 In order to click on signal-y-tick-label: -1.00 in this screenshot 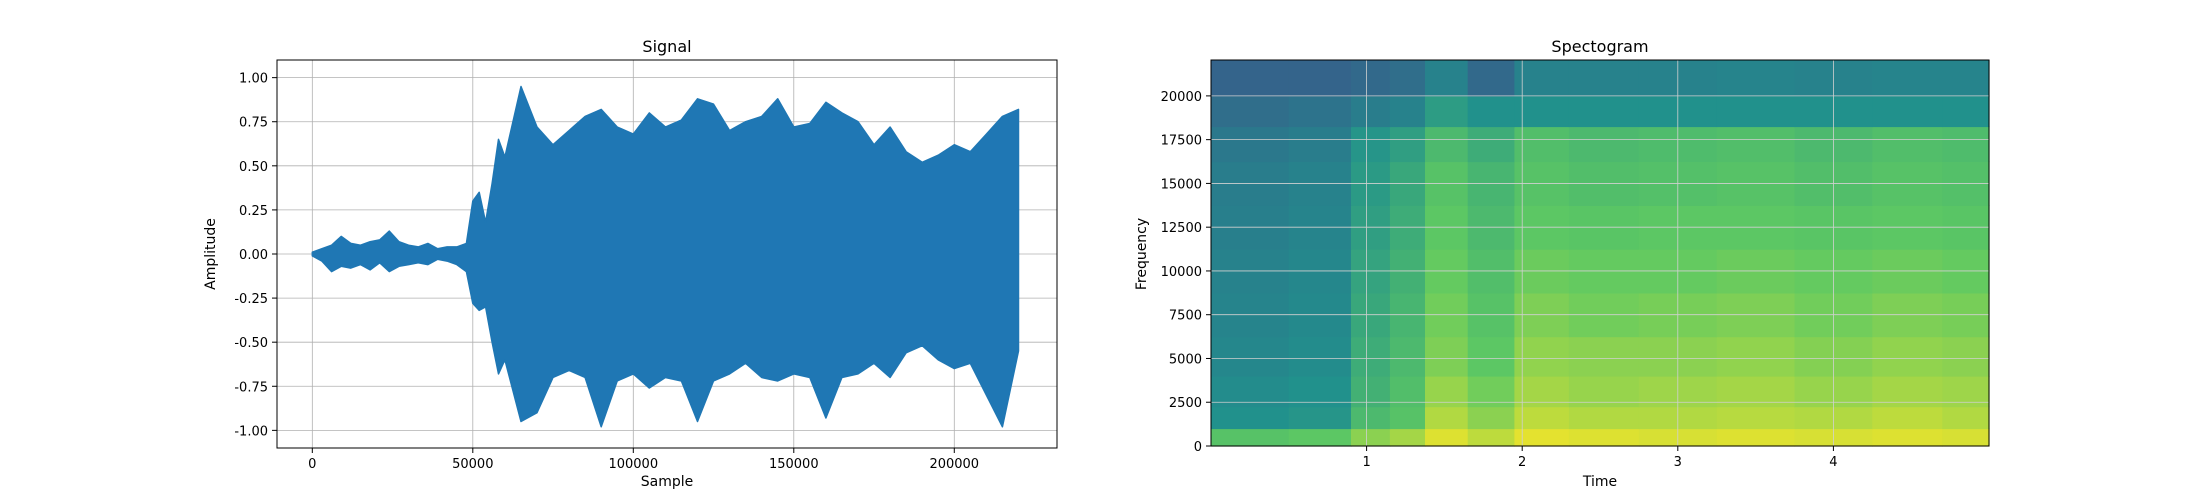, I will do `click(251, 431)`.